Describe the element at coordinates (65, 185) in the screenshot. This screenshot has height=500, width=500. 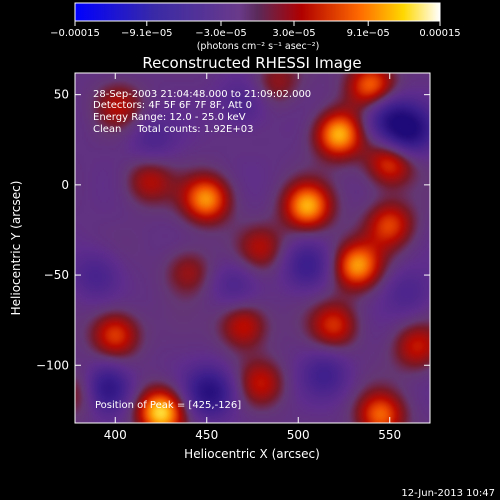
I see `y-tick-label: 0` at that location.